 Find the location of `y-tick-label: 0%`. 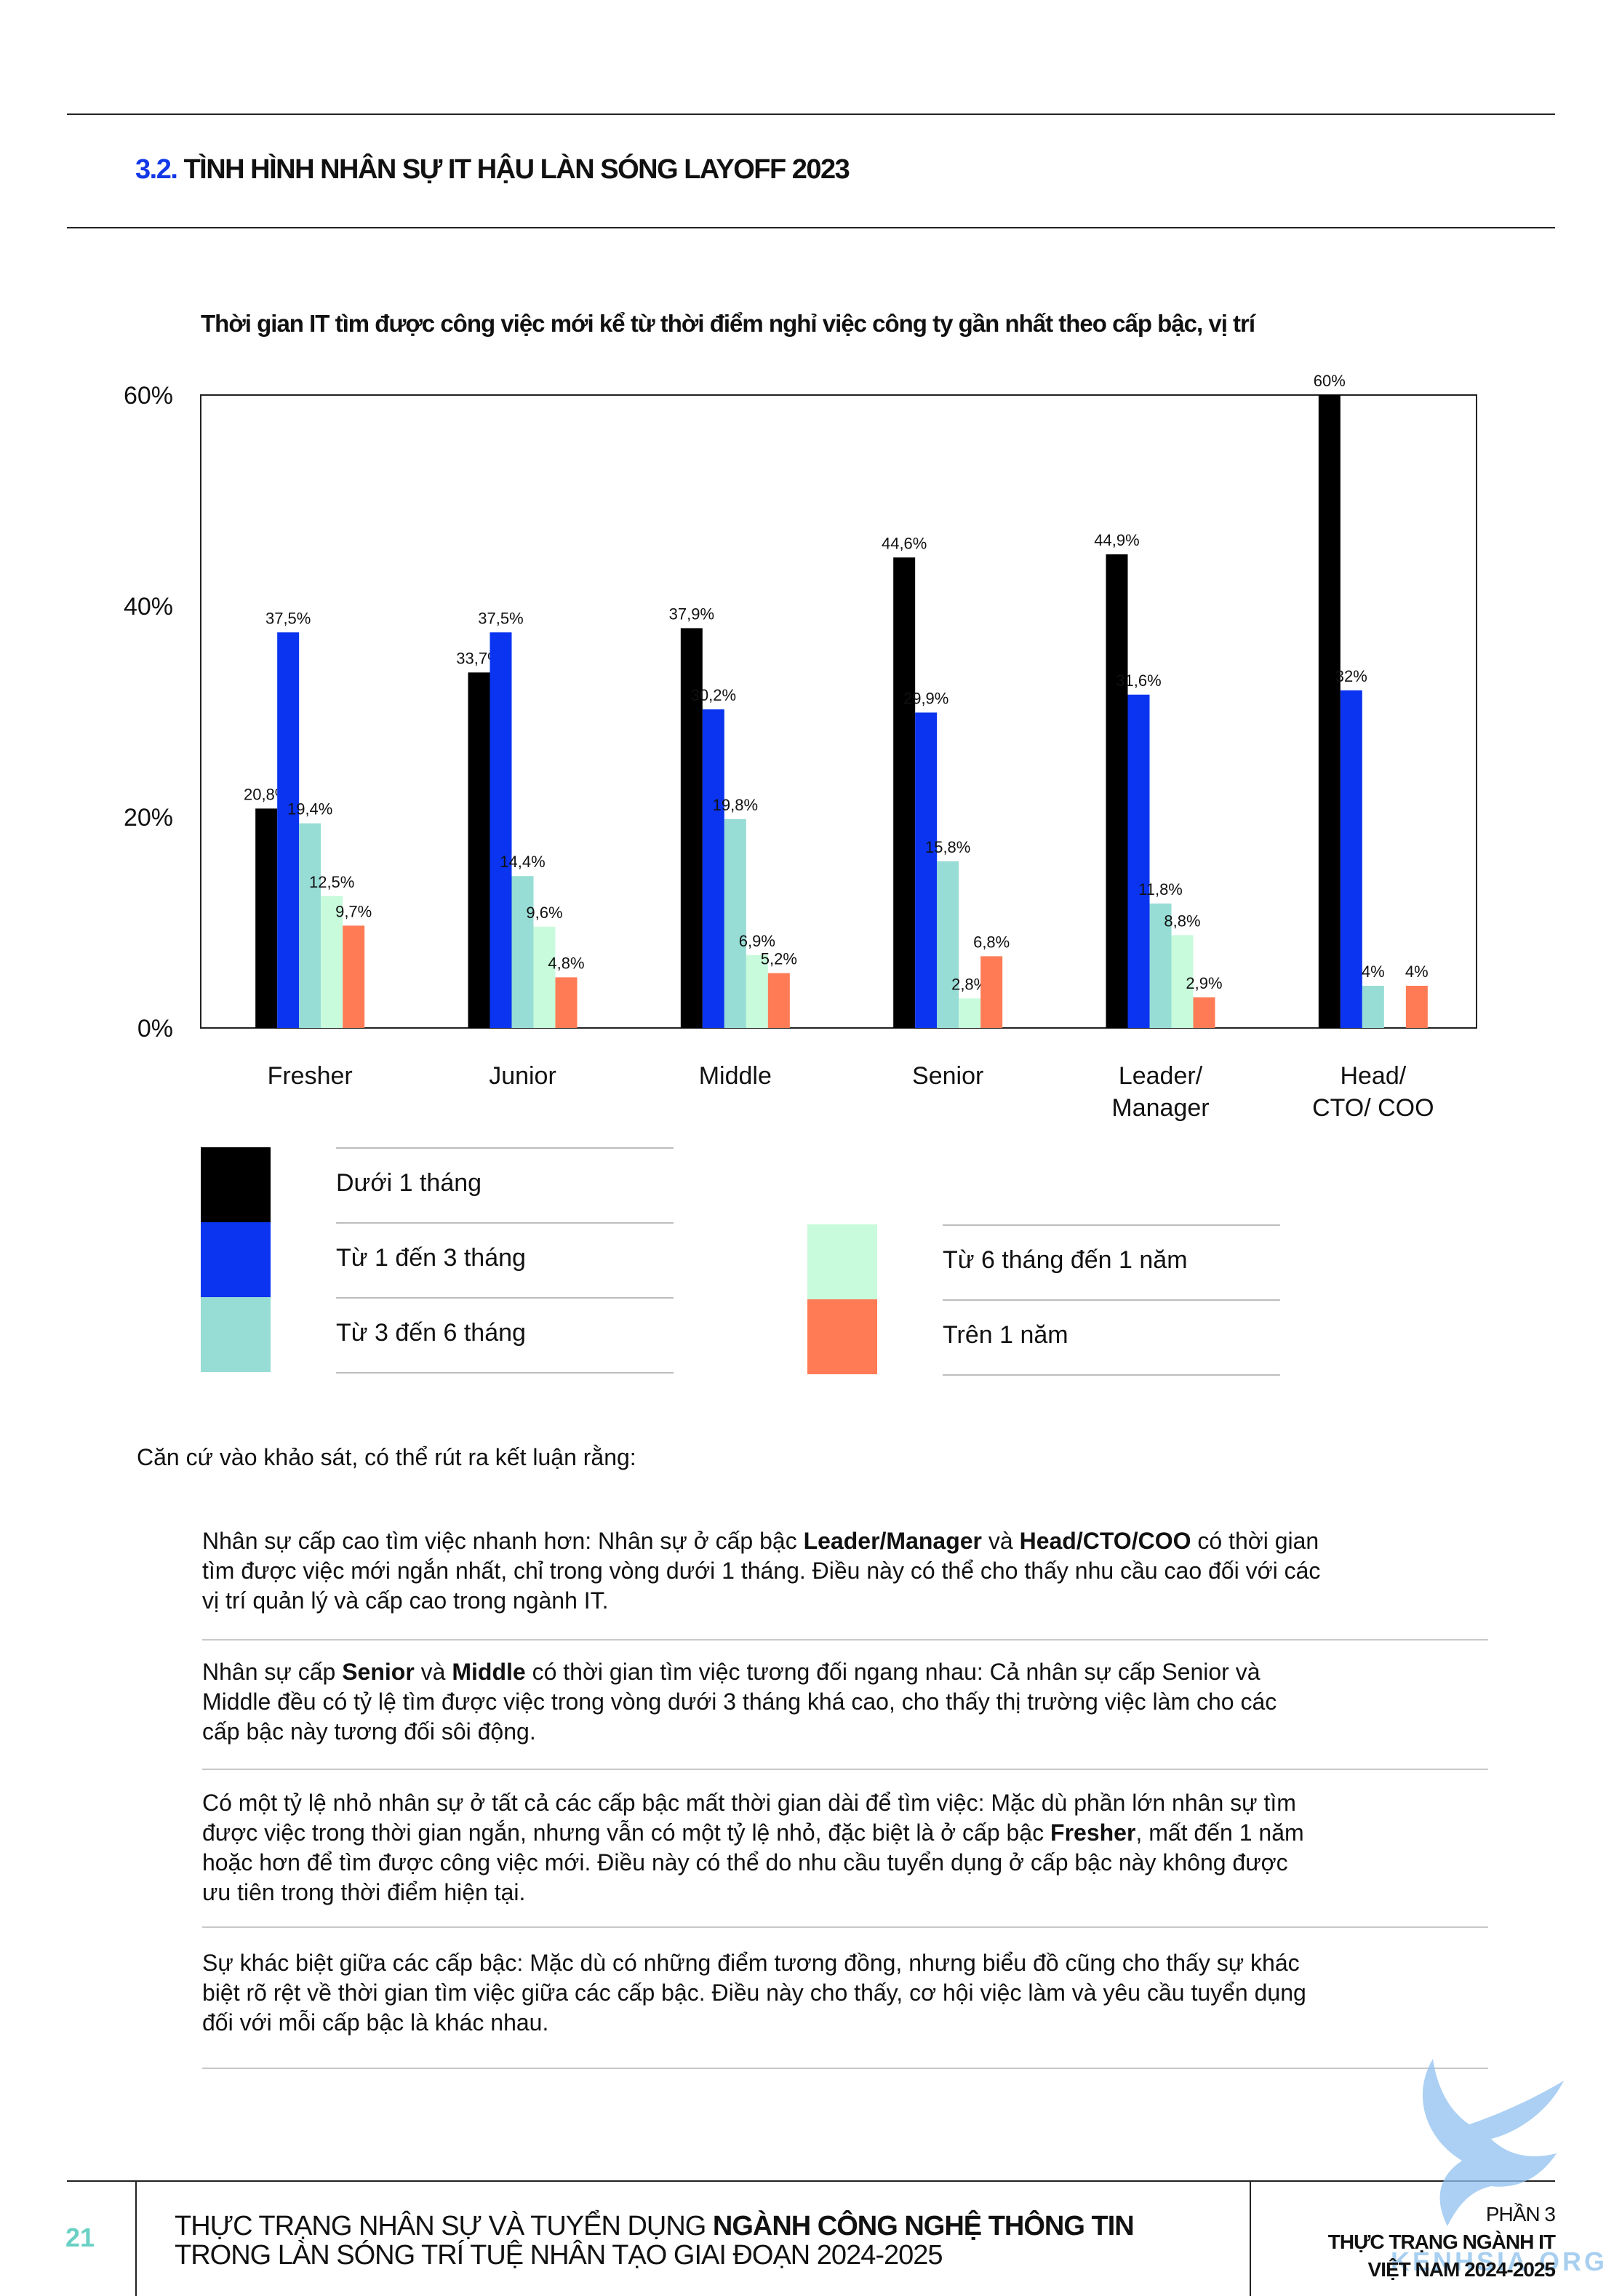

y-tick-label: 0% is located at coordinates (155, 1029).